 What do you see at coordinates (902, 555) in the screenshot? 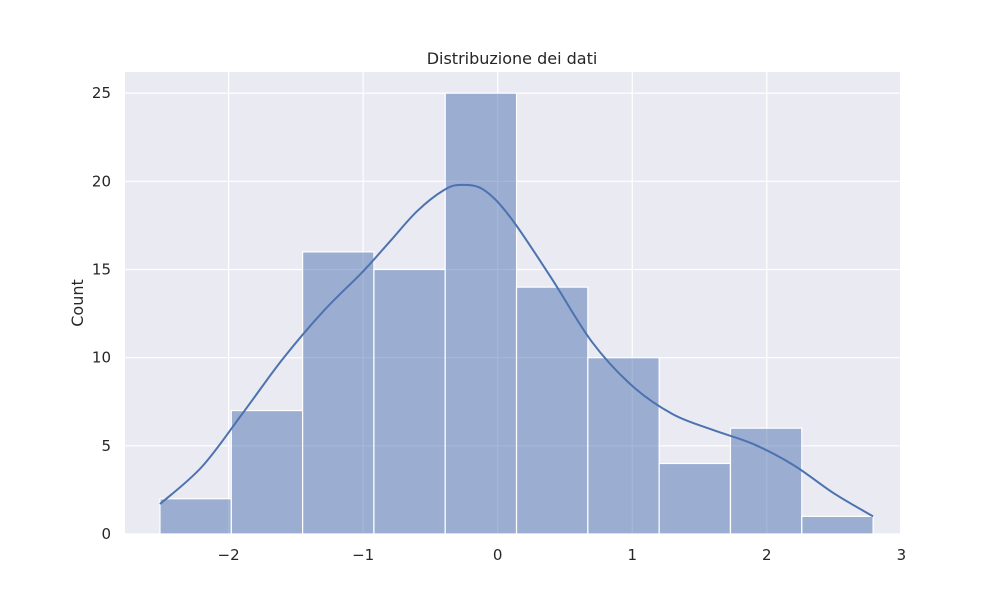
I see `x-tick-label-5: 3` at bounding box center [902, 555].